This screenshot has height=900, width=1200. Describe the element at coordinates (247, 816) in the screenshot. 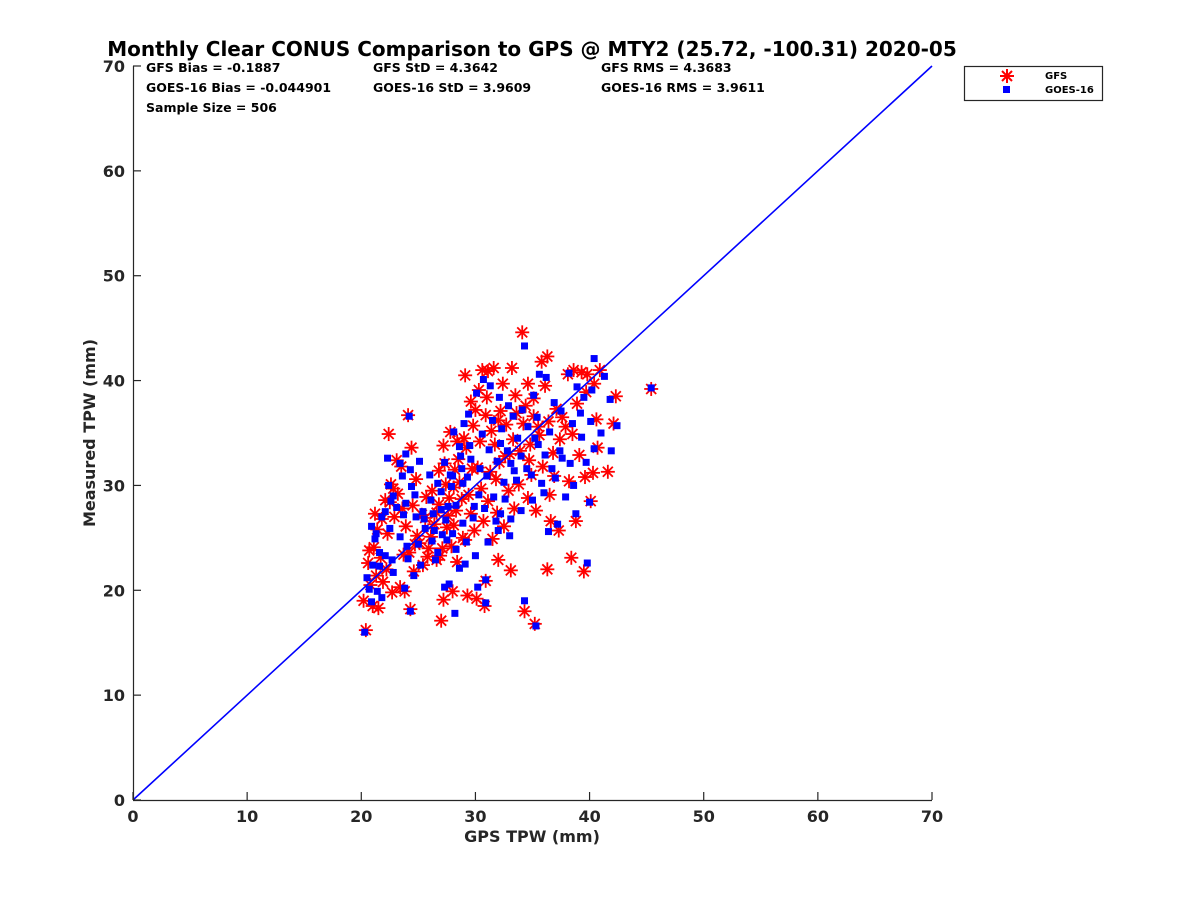

I see `x-tick-label: 10` at that location.